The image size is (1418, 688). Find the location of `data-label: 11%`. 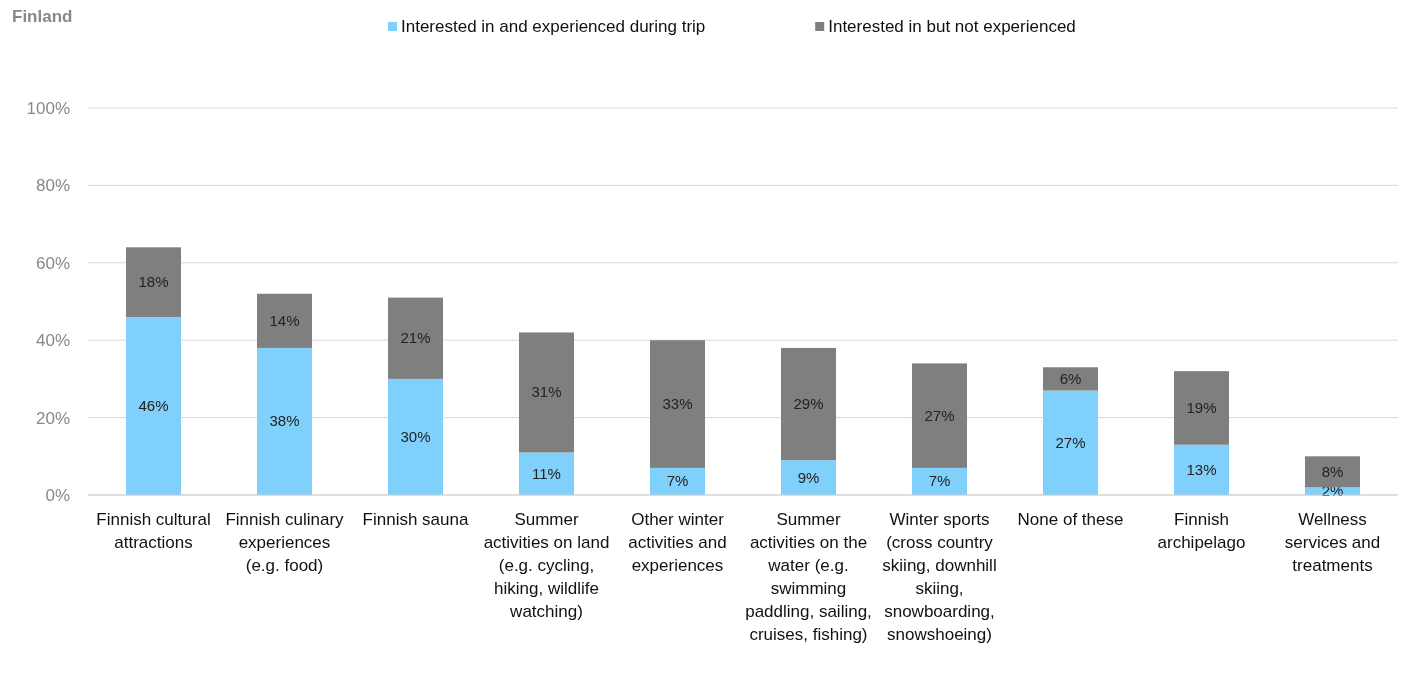

data-label: 11% is located at coordinates (546, 473).